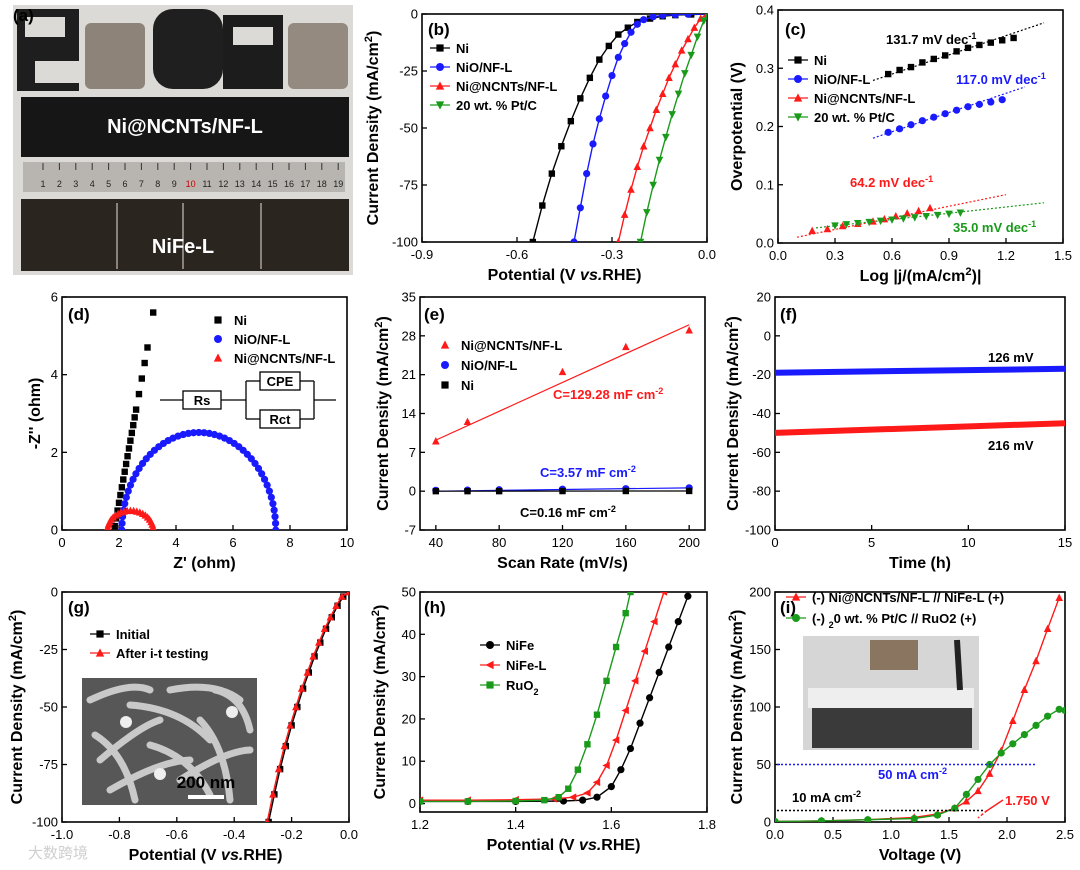 The image size is (1080, 870). Describe the element at coordinates (517, 254) in the screenshot. I see `x-tick-label: -0.6` at that location.